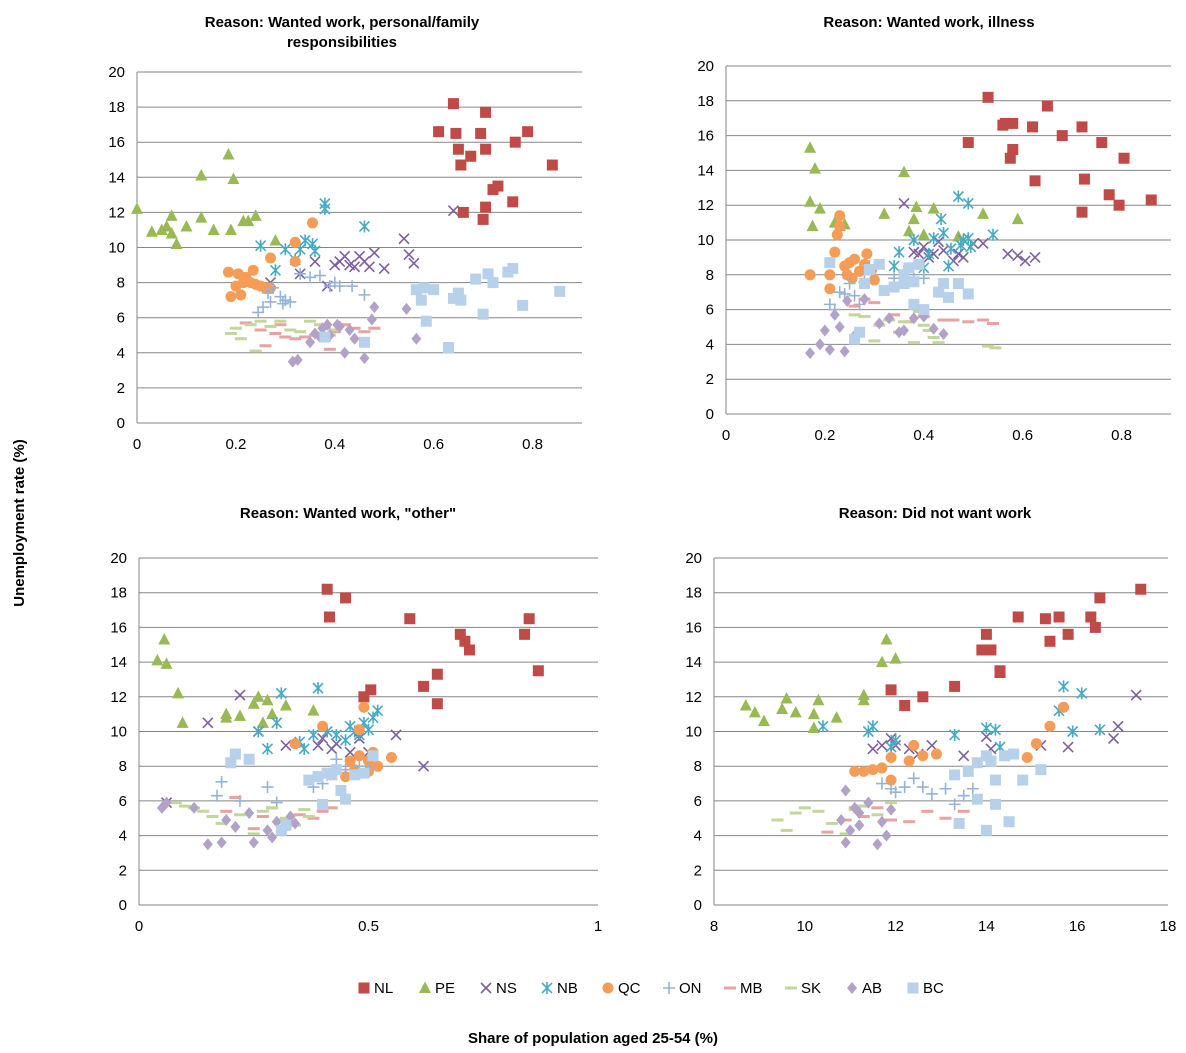 This screenshot has height=1053, width=1186. What do you see at coordinates (348, 513) in the screenshot?
I see `panel-title: Reason: Wanted work, "other"` at bounding box center [348, 513].